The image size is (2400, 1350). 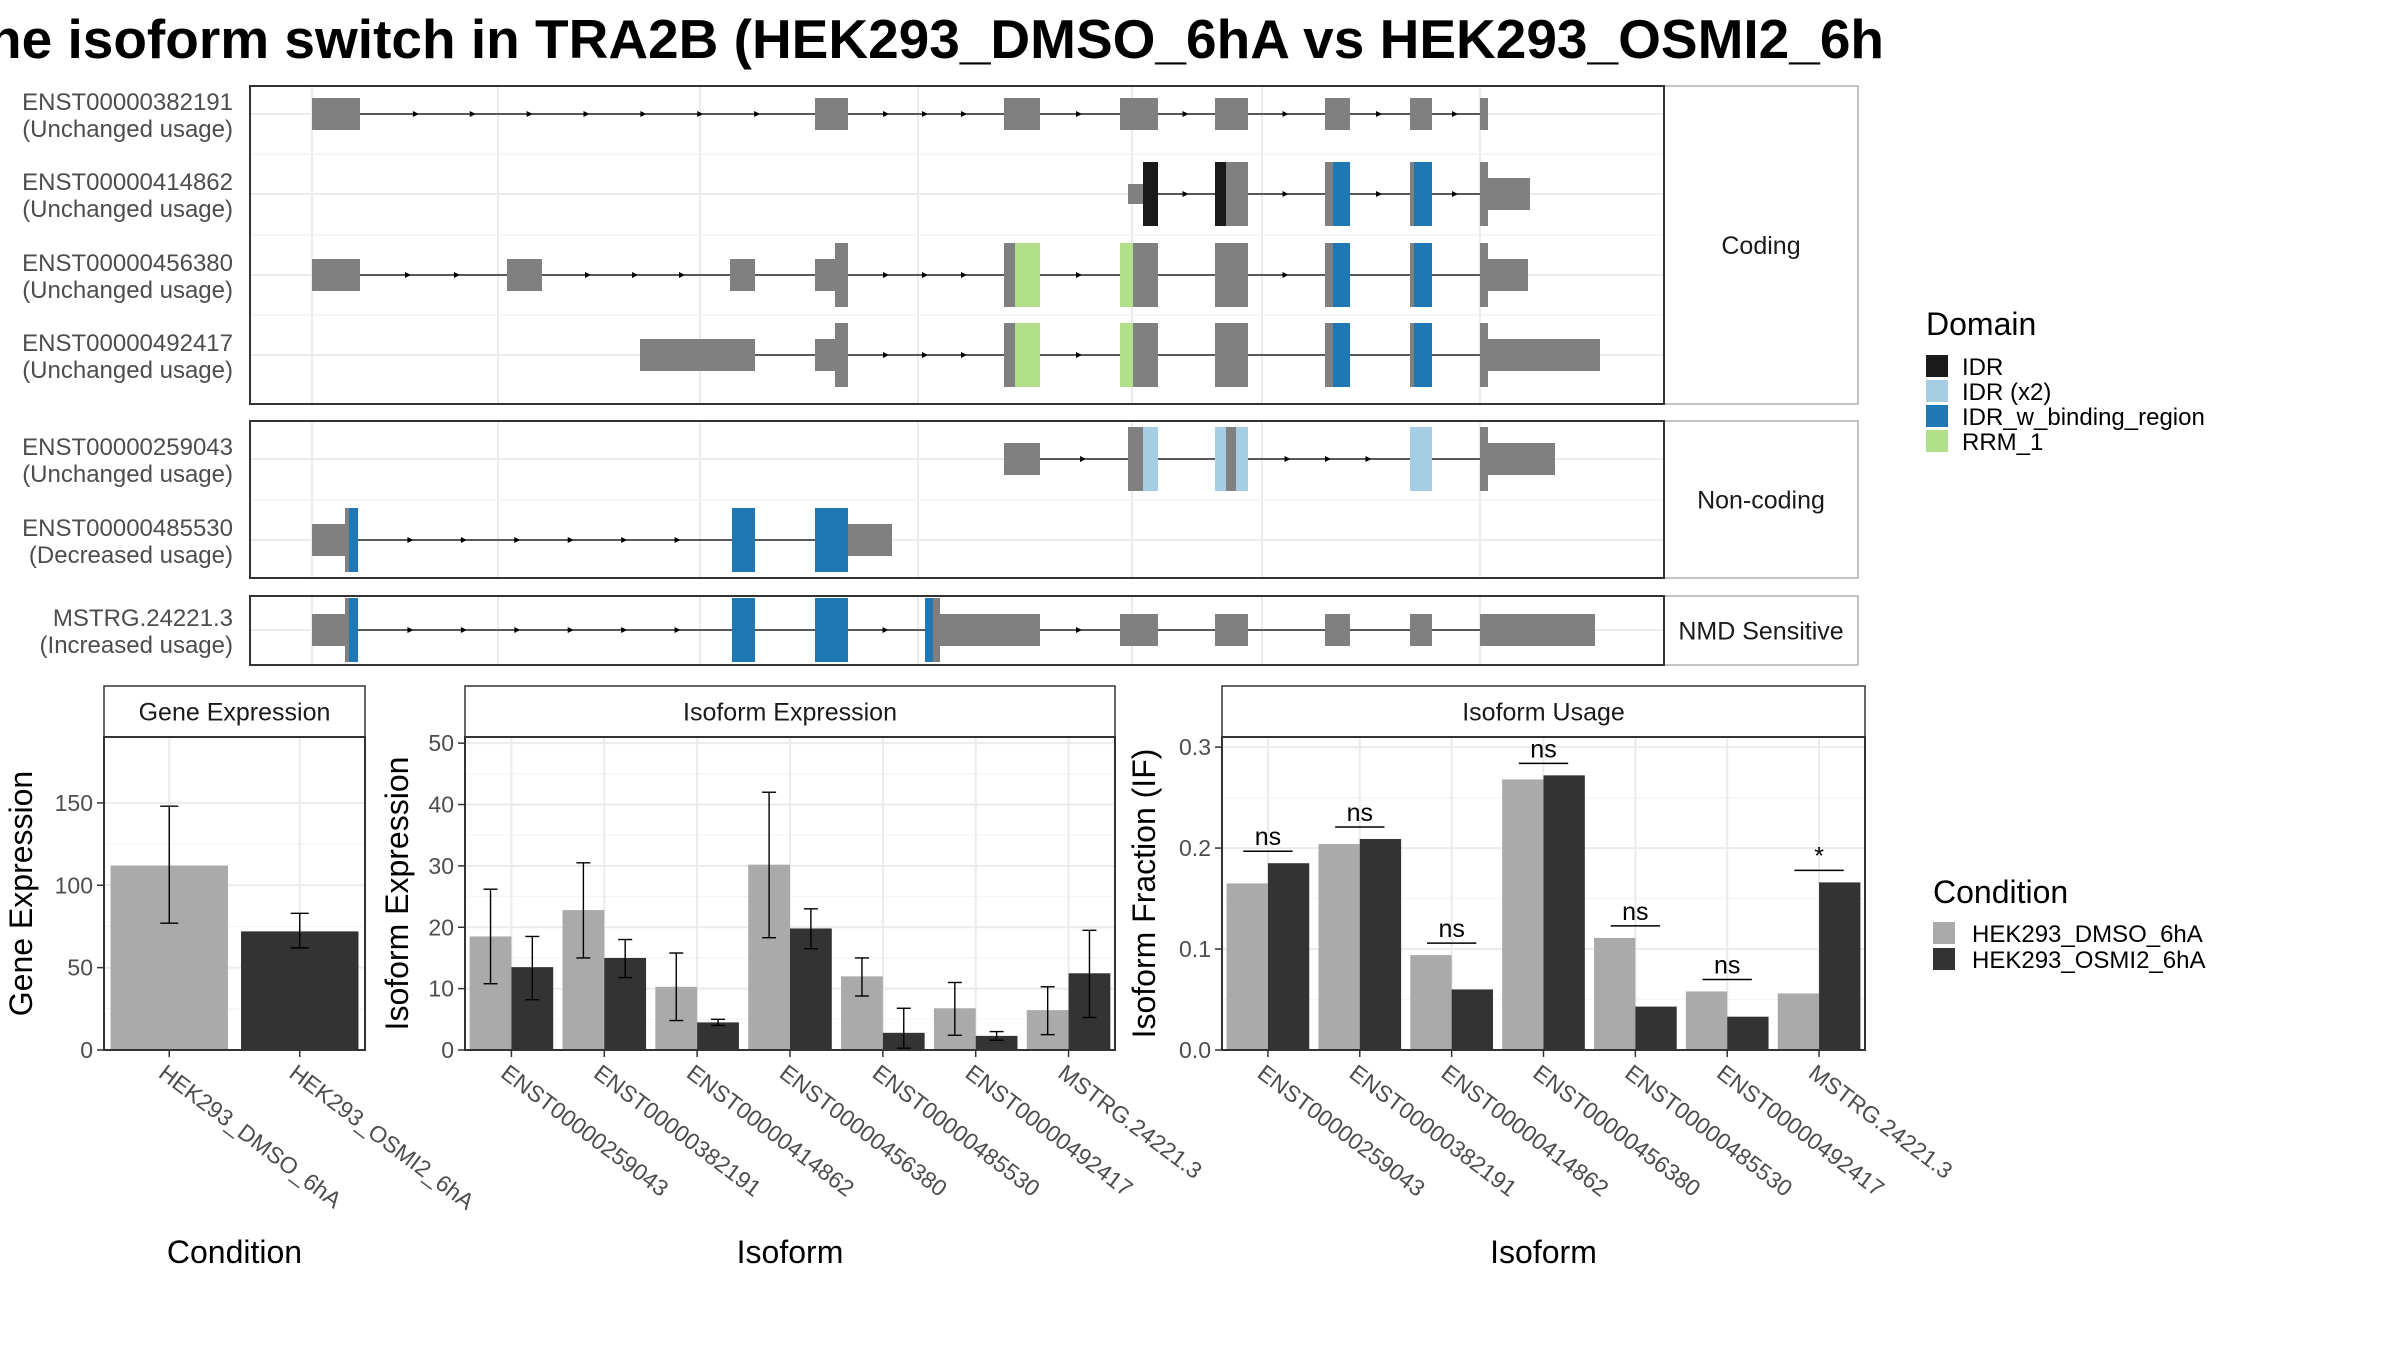 What do you see at coordinates (136, 645) in the screenshot?
I see `isoform-usage-label: (Increased usage)` at bounding box center [136, 645].